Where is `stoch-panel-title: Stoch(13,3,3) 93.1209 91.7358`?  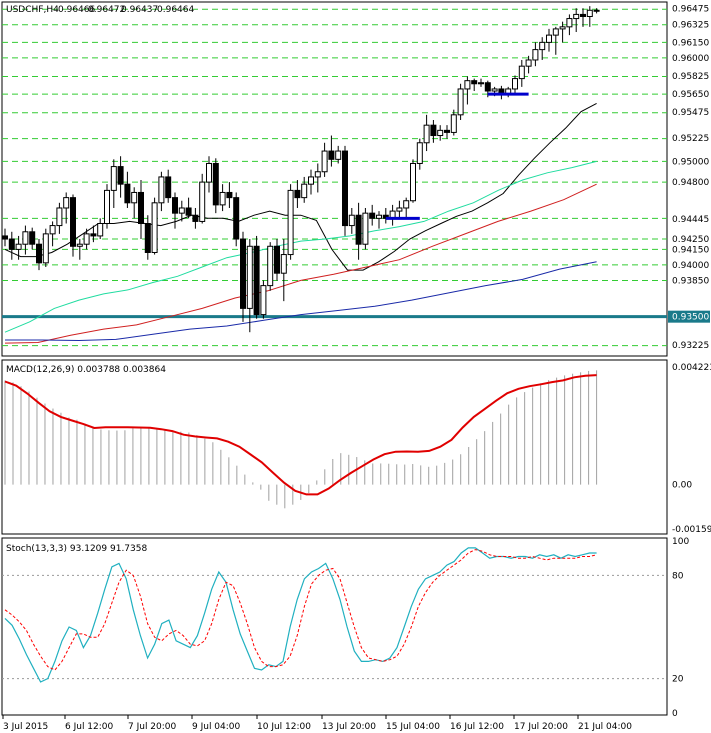
stoch-panel-title: Stoch(13,3,3) 93.1209 91.7358 is located at coordinates (76, 549).